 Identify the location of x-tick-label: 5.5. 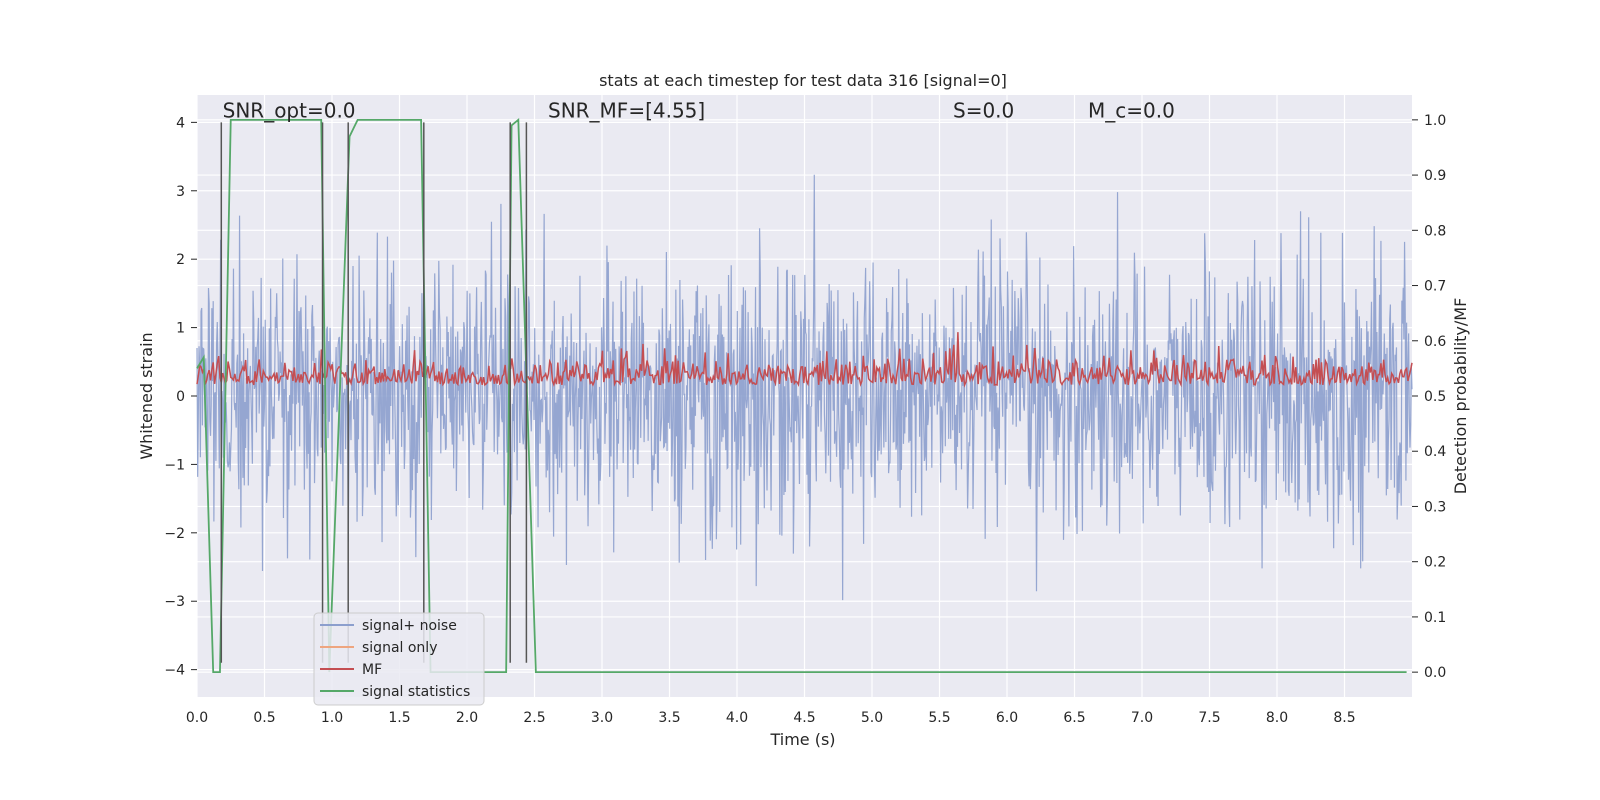
(939, 718).